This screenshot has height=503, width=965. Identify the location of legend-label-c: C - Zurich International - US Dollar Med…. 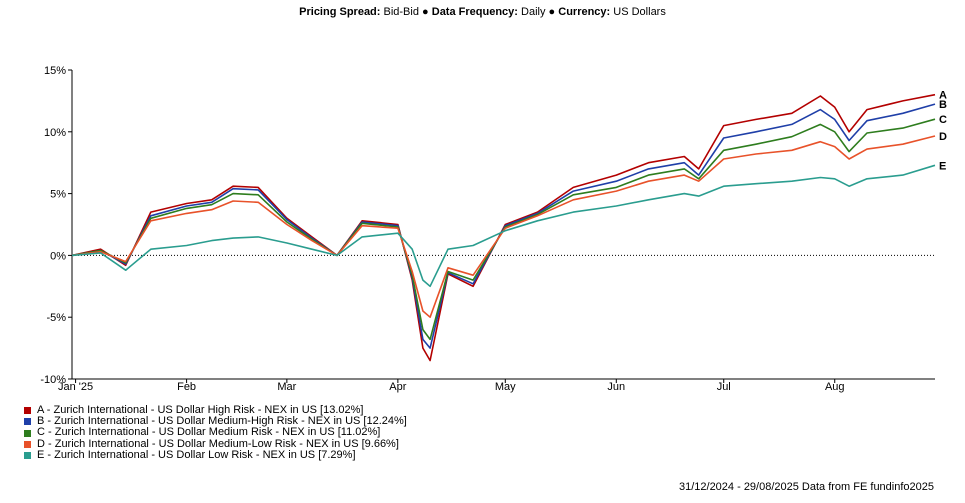
(209, 432).